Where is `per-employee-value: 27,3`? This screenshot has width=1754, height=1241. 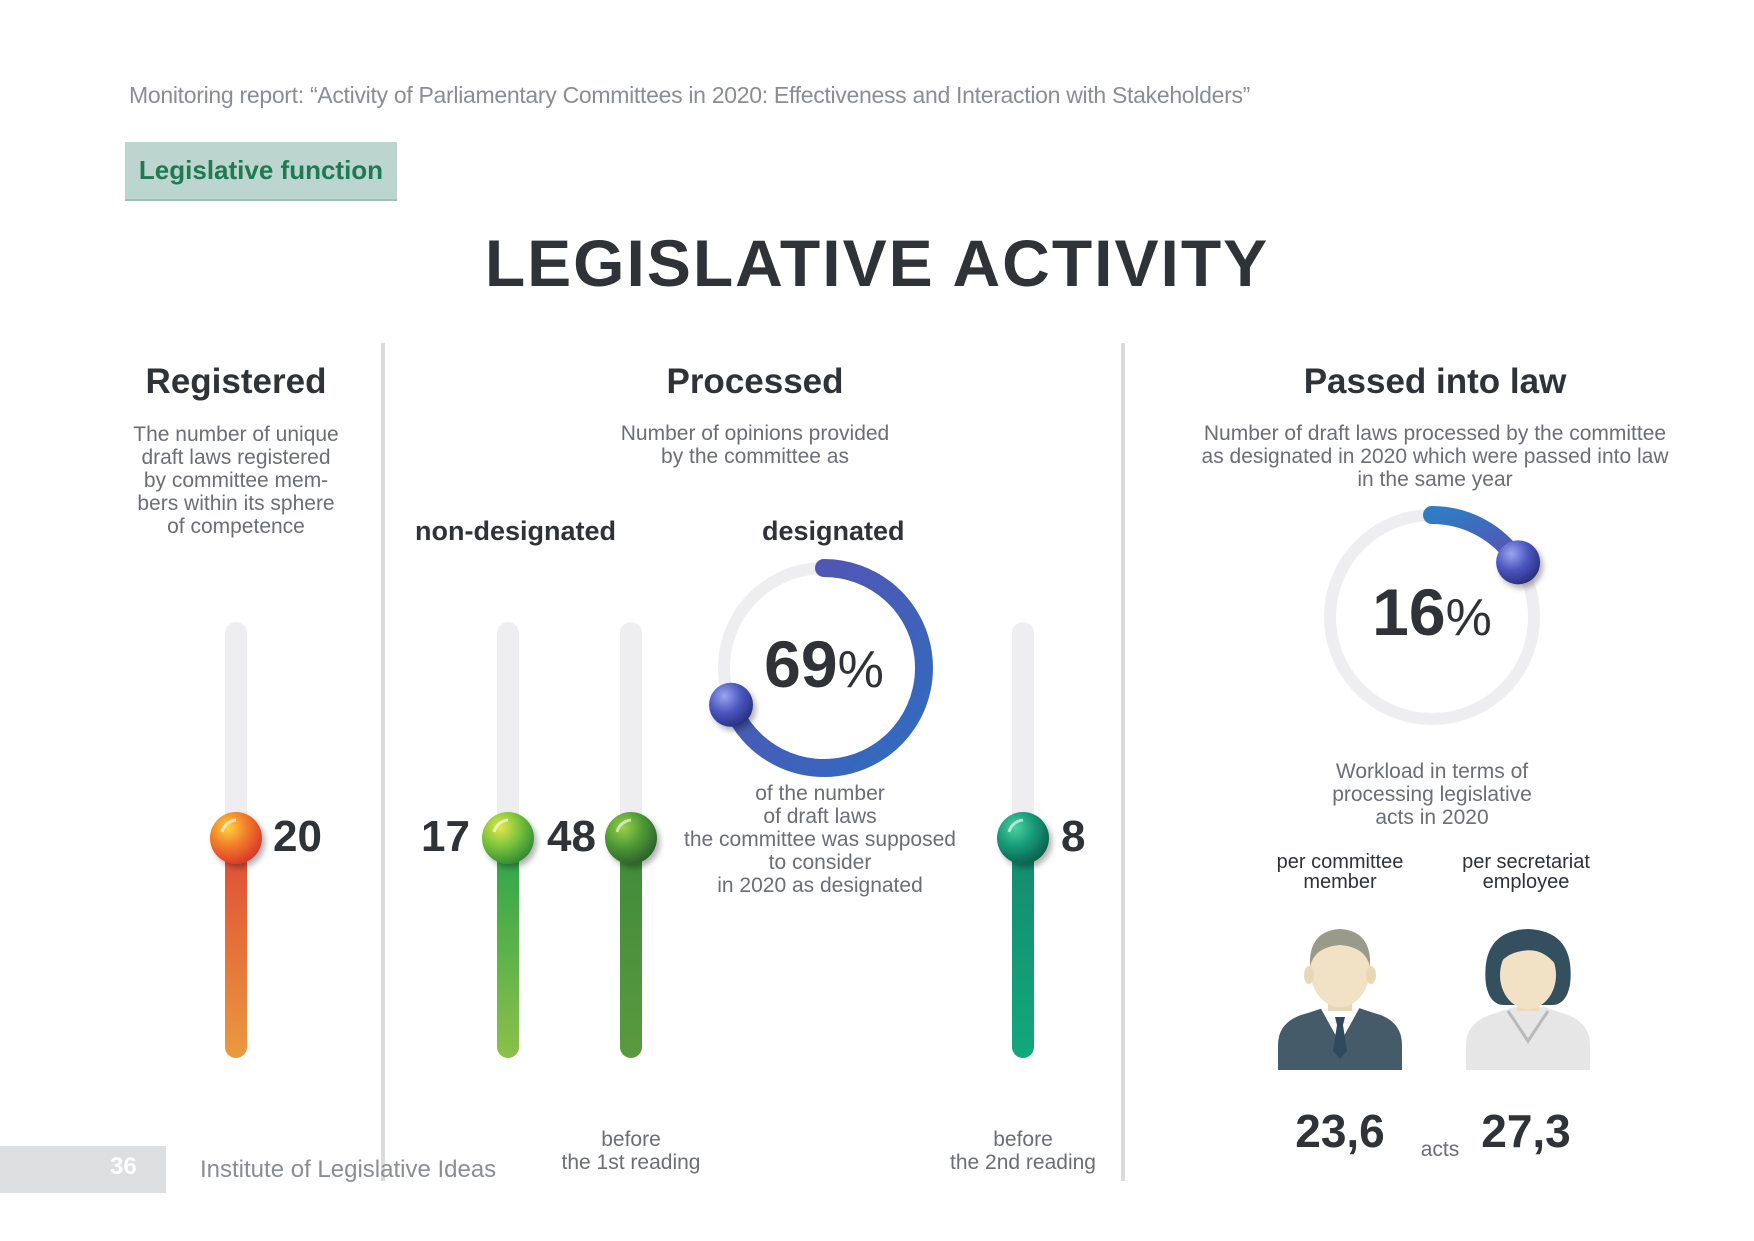 per-employee-value: 27,3 is located at coordinates (1526, 1131).